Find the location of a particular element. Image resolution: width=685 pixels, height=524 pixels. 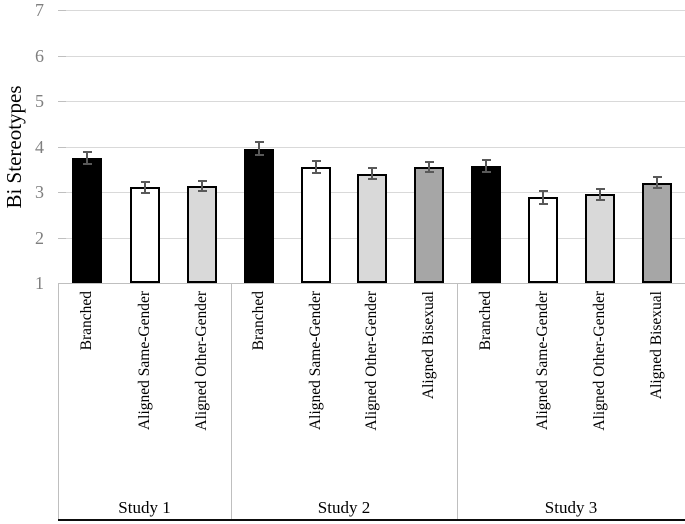

y-tick-label: 4 is located at coordinates (39, 146).